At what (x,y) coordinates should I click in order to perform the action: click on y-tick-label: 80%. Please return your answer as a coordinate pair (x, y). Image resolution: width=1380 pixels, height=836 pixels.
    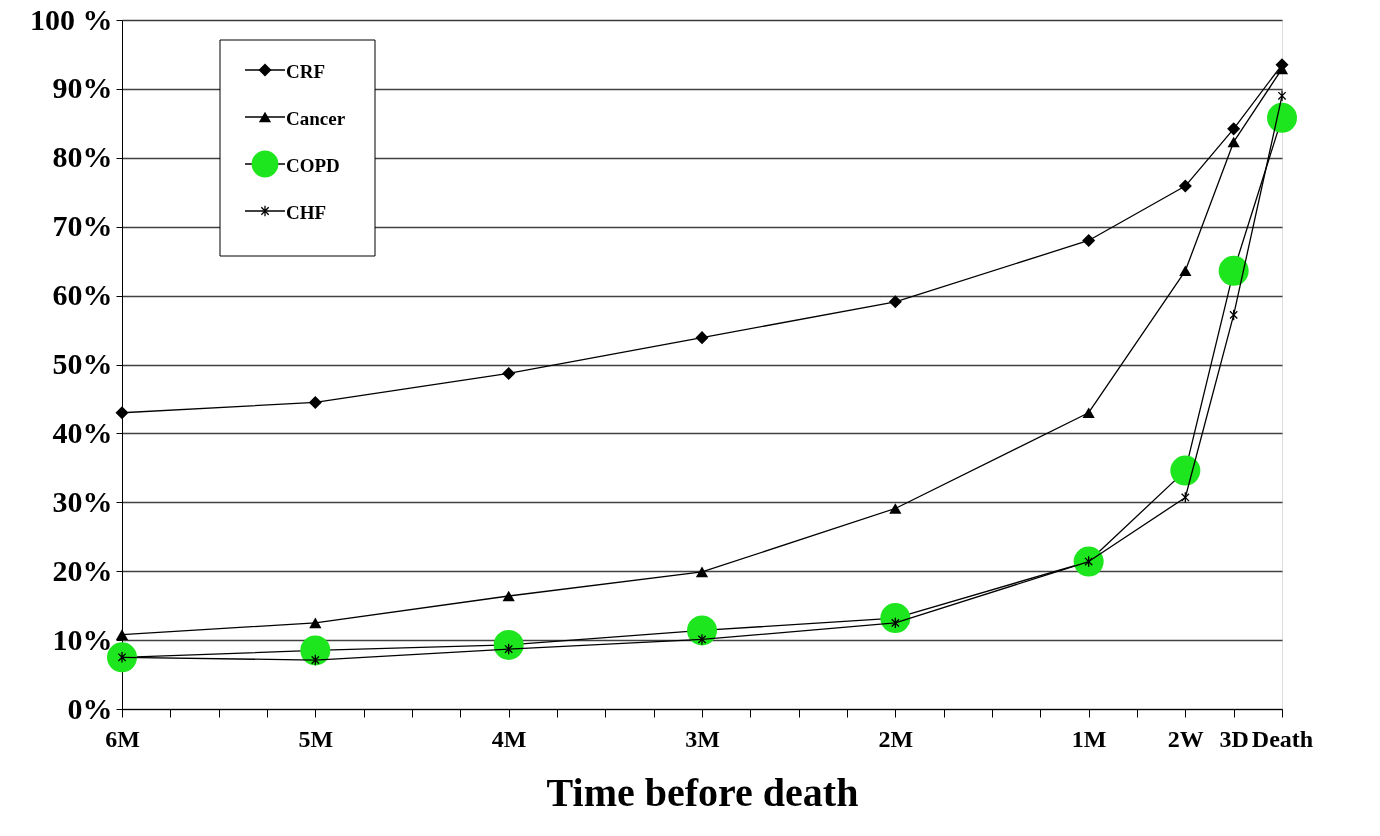
    Looking at the image, I should click on (82, 157).